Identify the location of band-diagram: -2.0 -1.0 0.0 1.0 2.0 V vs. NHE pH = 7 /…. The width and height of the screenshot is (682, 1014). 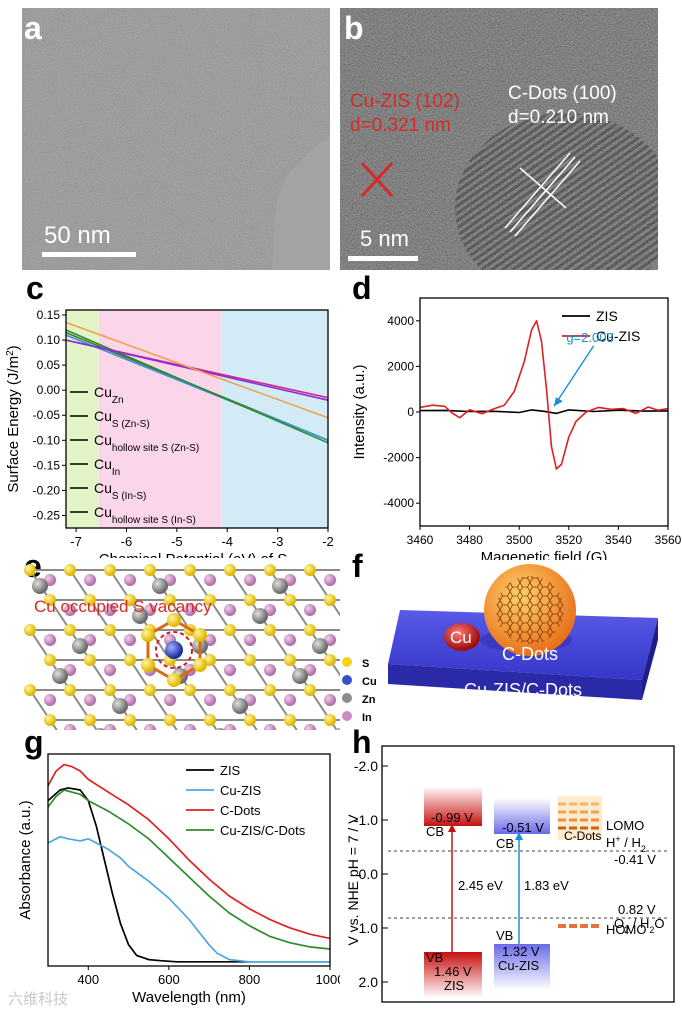
(510, 874).